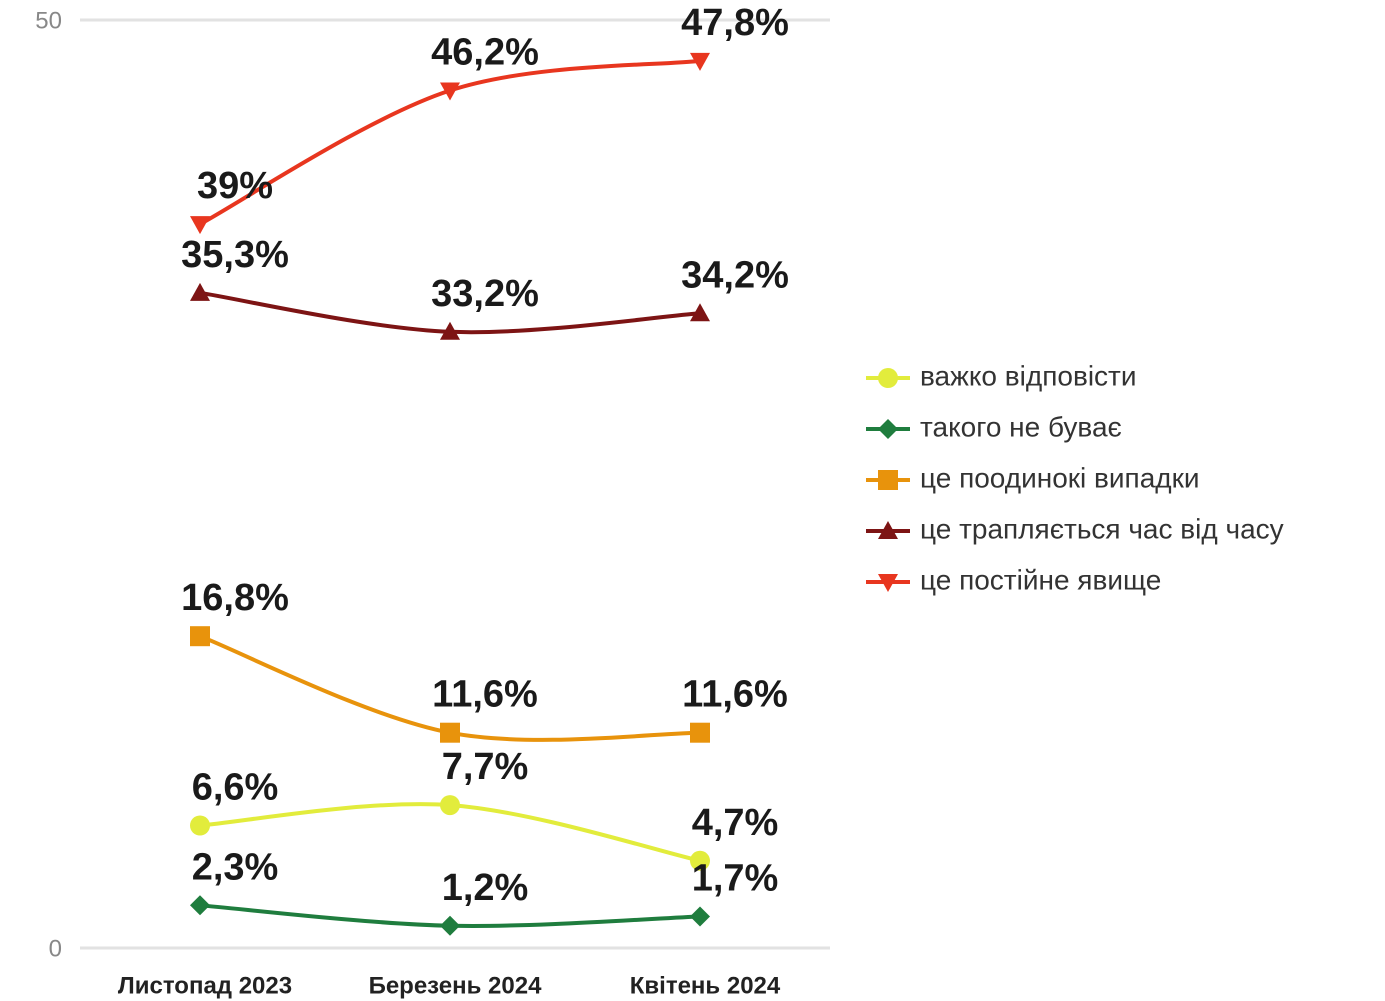 Image resolution: width=1385 pixels, height=1001 pixels. Describe the element at coordinates (1060, 477) in the screenshot. I see `legend-label: це поодинокі випадки` at that location.